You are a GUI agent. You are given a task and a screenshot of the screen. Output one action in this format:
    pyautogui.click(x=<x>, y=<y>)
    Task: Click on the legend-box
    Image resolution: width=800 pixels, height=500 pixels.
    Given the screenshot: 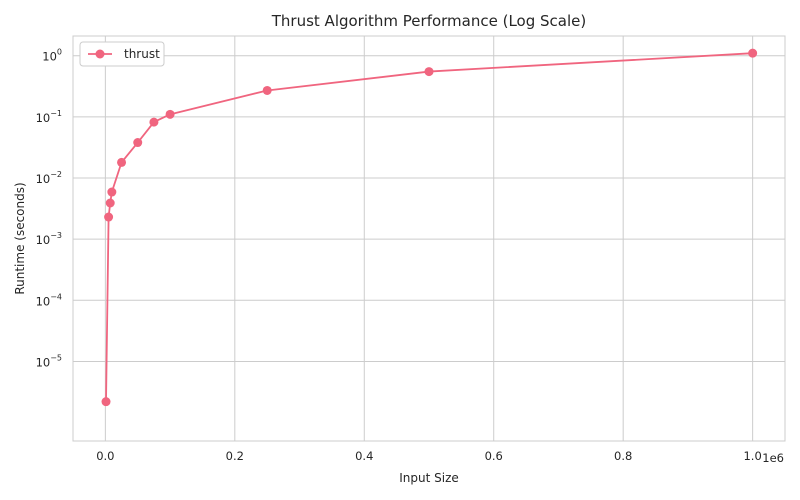 What is the action you would take?
    pyautogui.click(x=122, y=54)
    